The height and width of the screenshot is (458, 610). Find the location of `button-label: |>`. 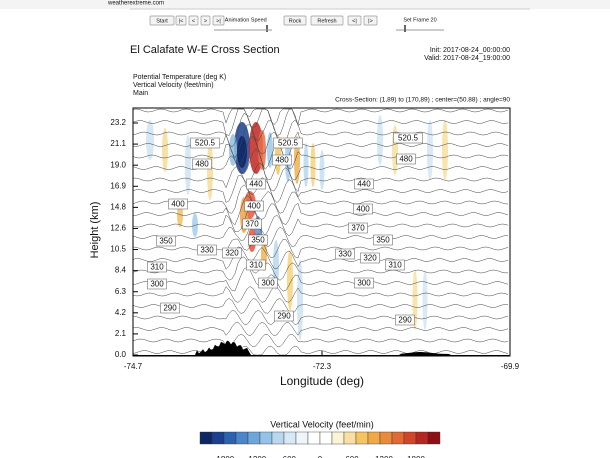

button-label: |> is located at coordinates (370, 21).